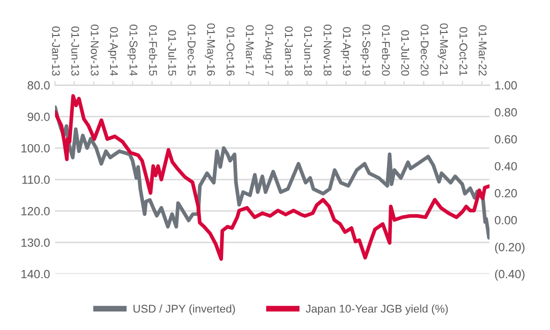 The image size is (550, 330). What do you see at coordinates (509, 275) in the screenshot?
I see `y2-tick-label: (0.40)` at bounding box center [509, 275].